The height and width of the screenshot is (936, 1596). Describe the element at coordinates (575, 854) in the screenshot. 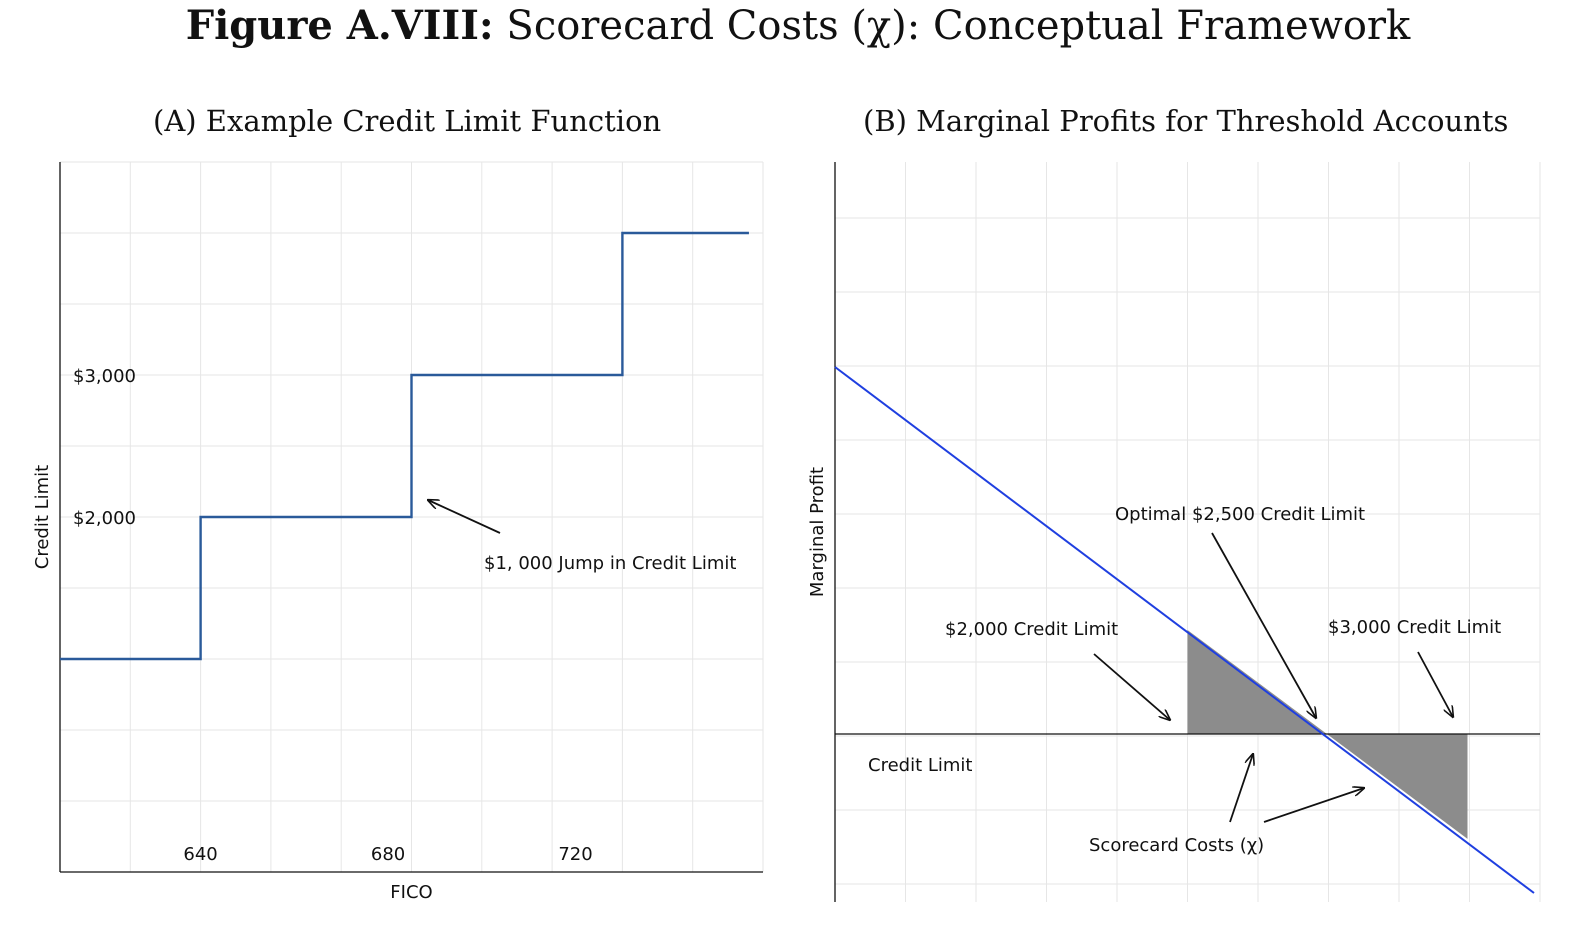

I see `x-tick-label: 720` at that location.